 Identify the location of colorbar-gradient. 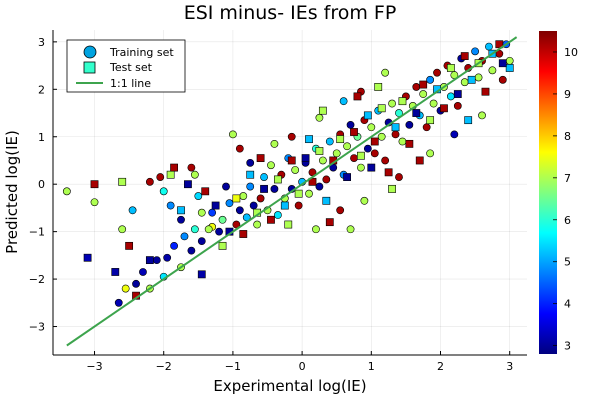
(548, 192).